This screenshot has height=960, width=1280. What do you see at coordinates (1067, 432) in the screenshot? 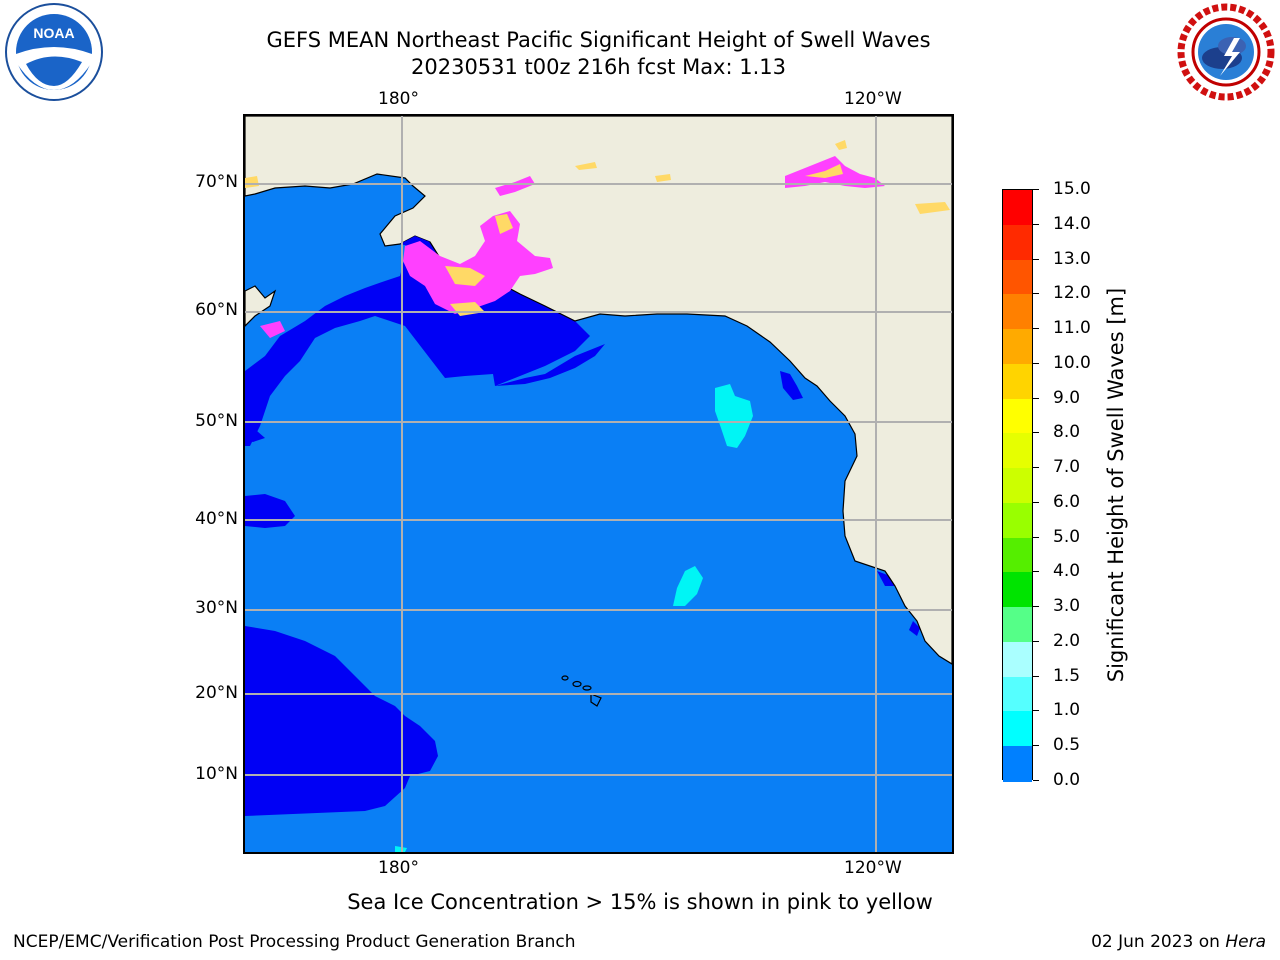
I see `colorbar-tick-label: 8.0` at bounding box center [1067, 432].